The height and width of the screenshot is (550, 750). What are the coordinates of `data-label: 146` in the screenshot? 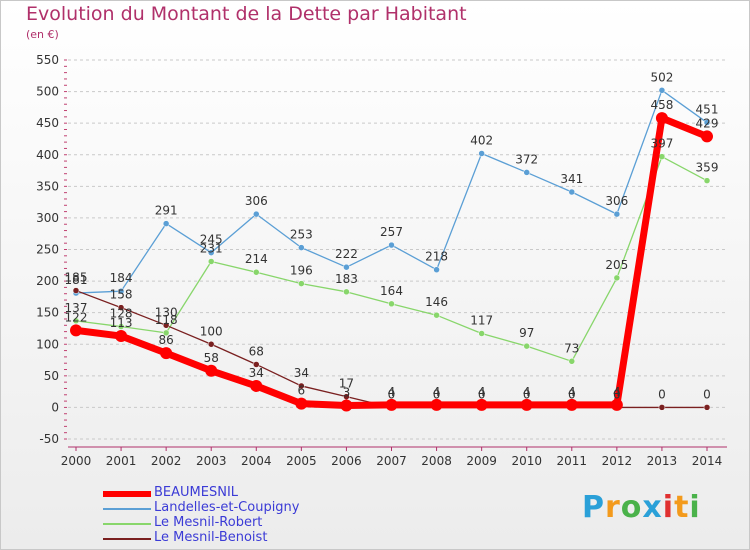 It's located at (436, 302).